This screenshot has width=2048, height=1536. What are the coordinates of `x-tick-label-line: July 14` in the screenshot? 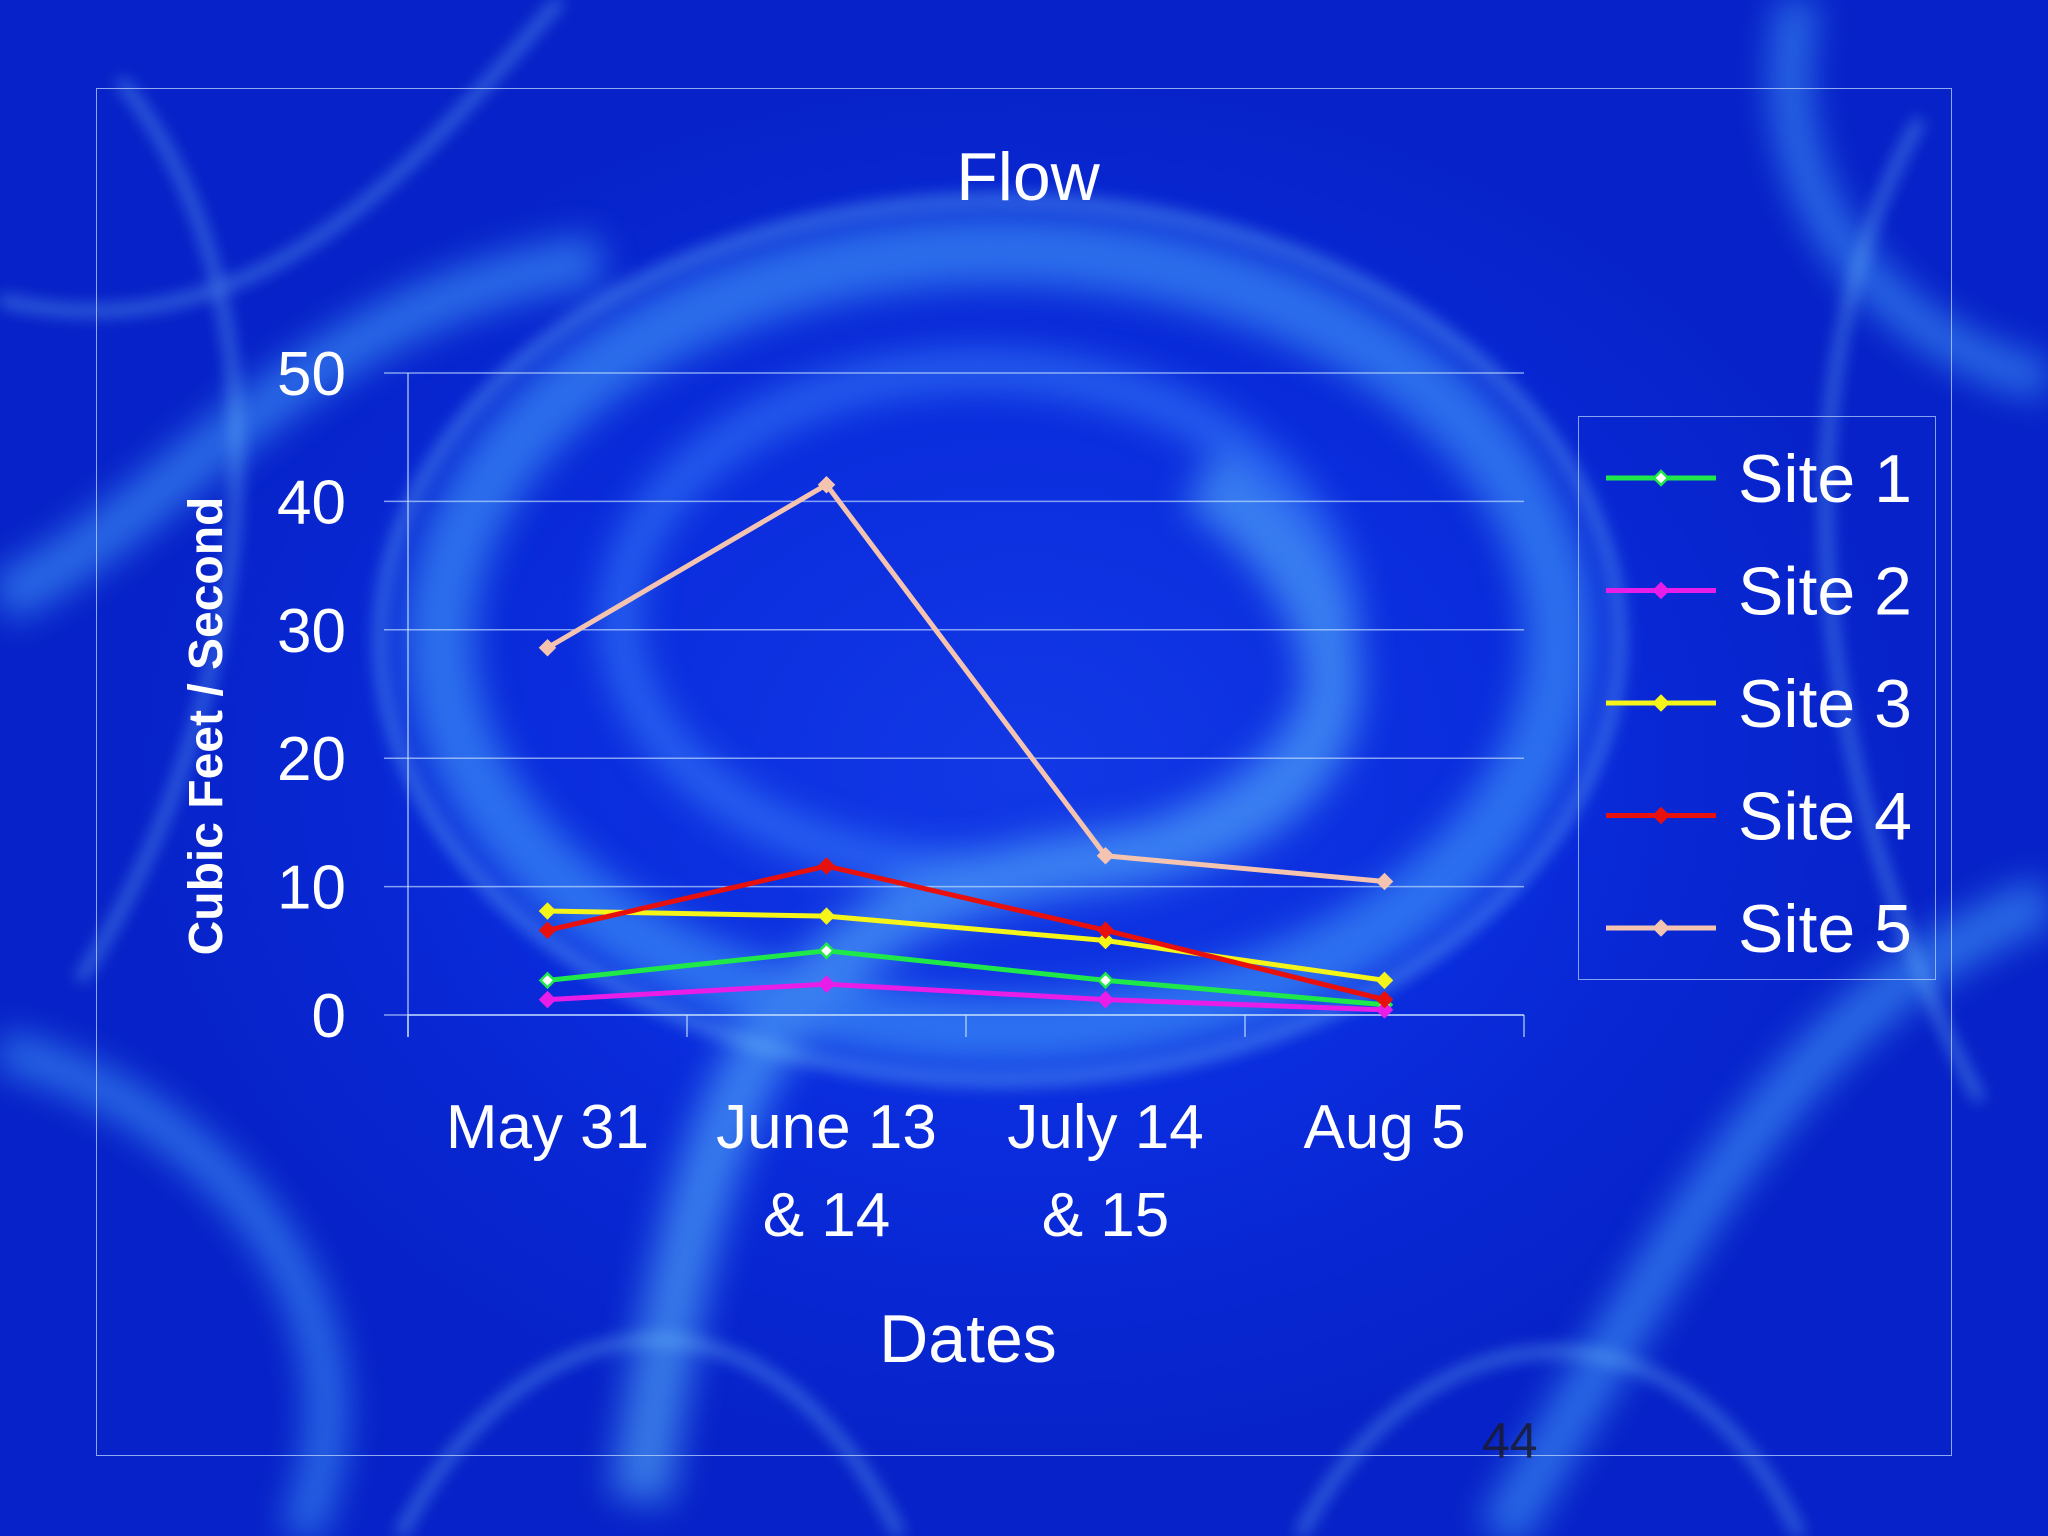 It's located at (1105, 1127).